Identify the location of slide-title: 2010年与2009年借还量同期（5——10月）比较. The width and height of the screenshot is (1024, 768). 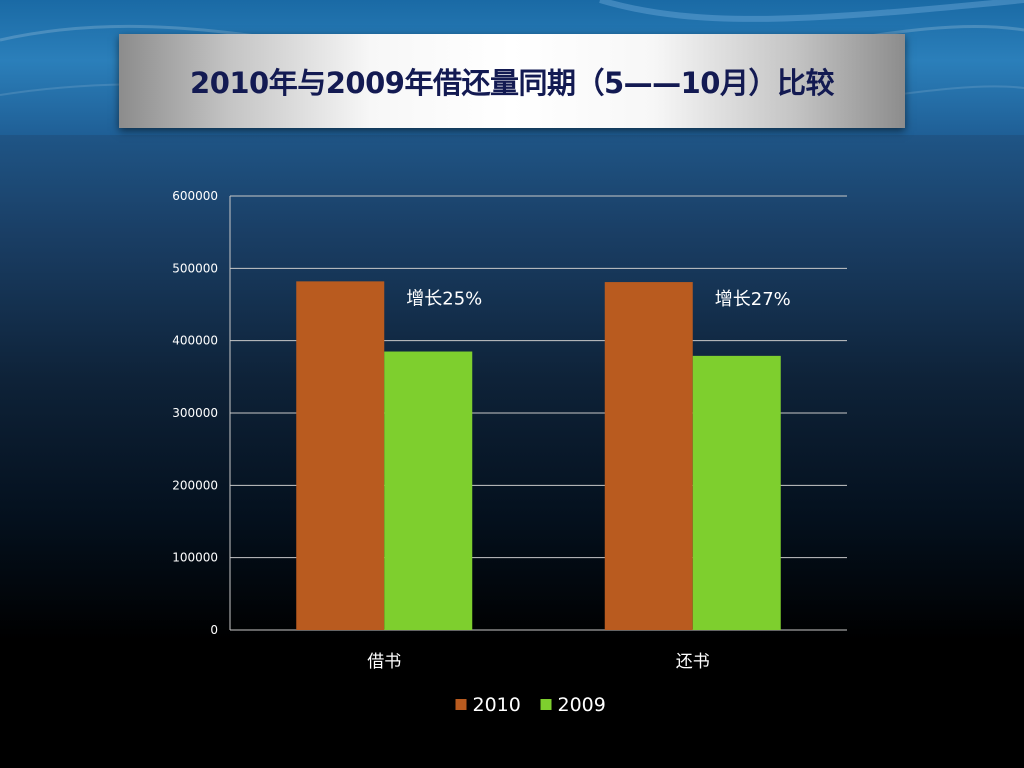
(512, 83).